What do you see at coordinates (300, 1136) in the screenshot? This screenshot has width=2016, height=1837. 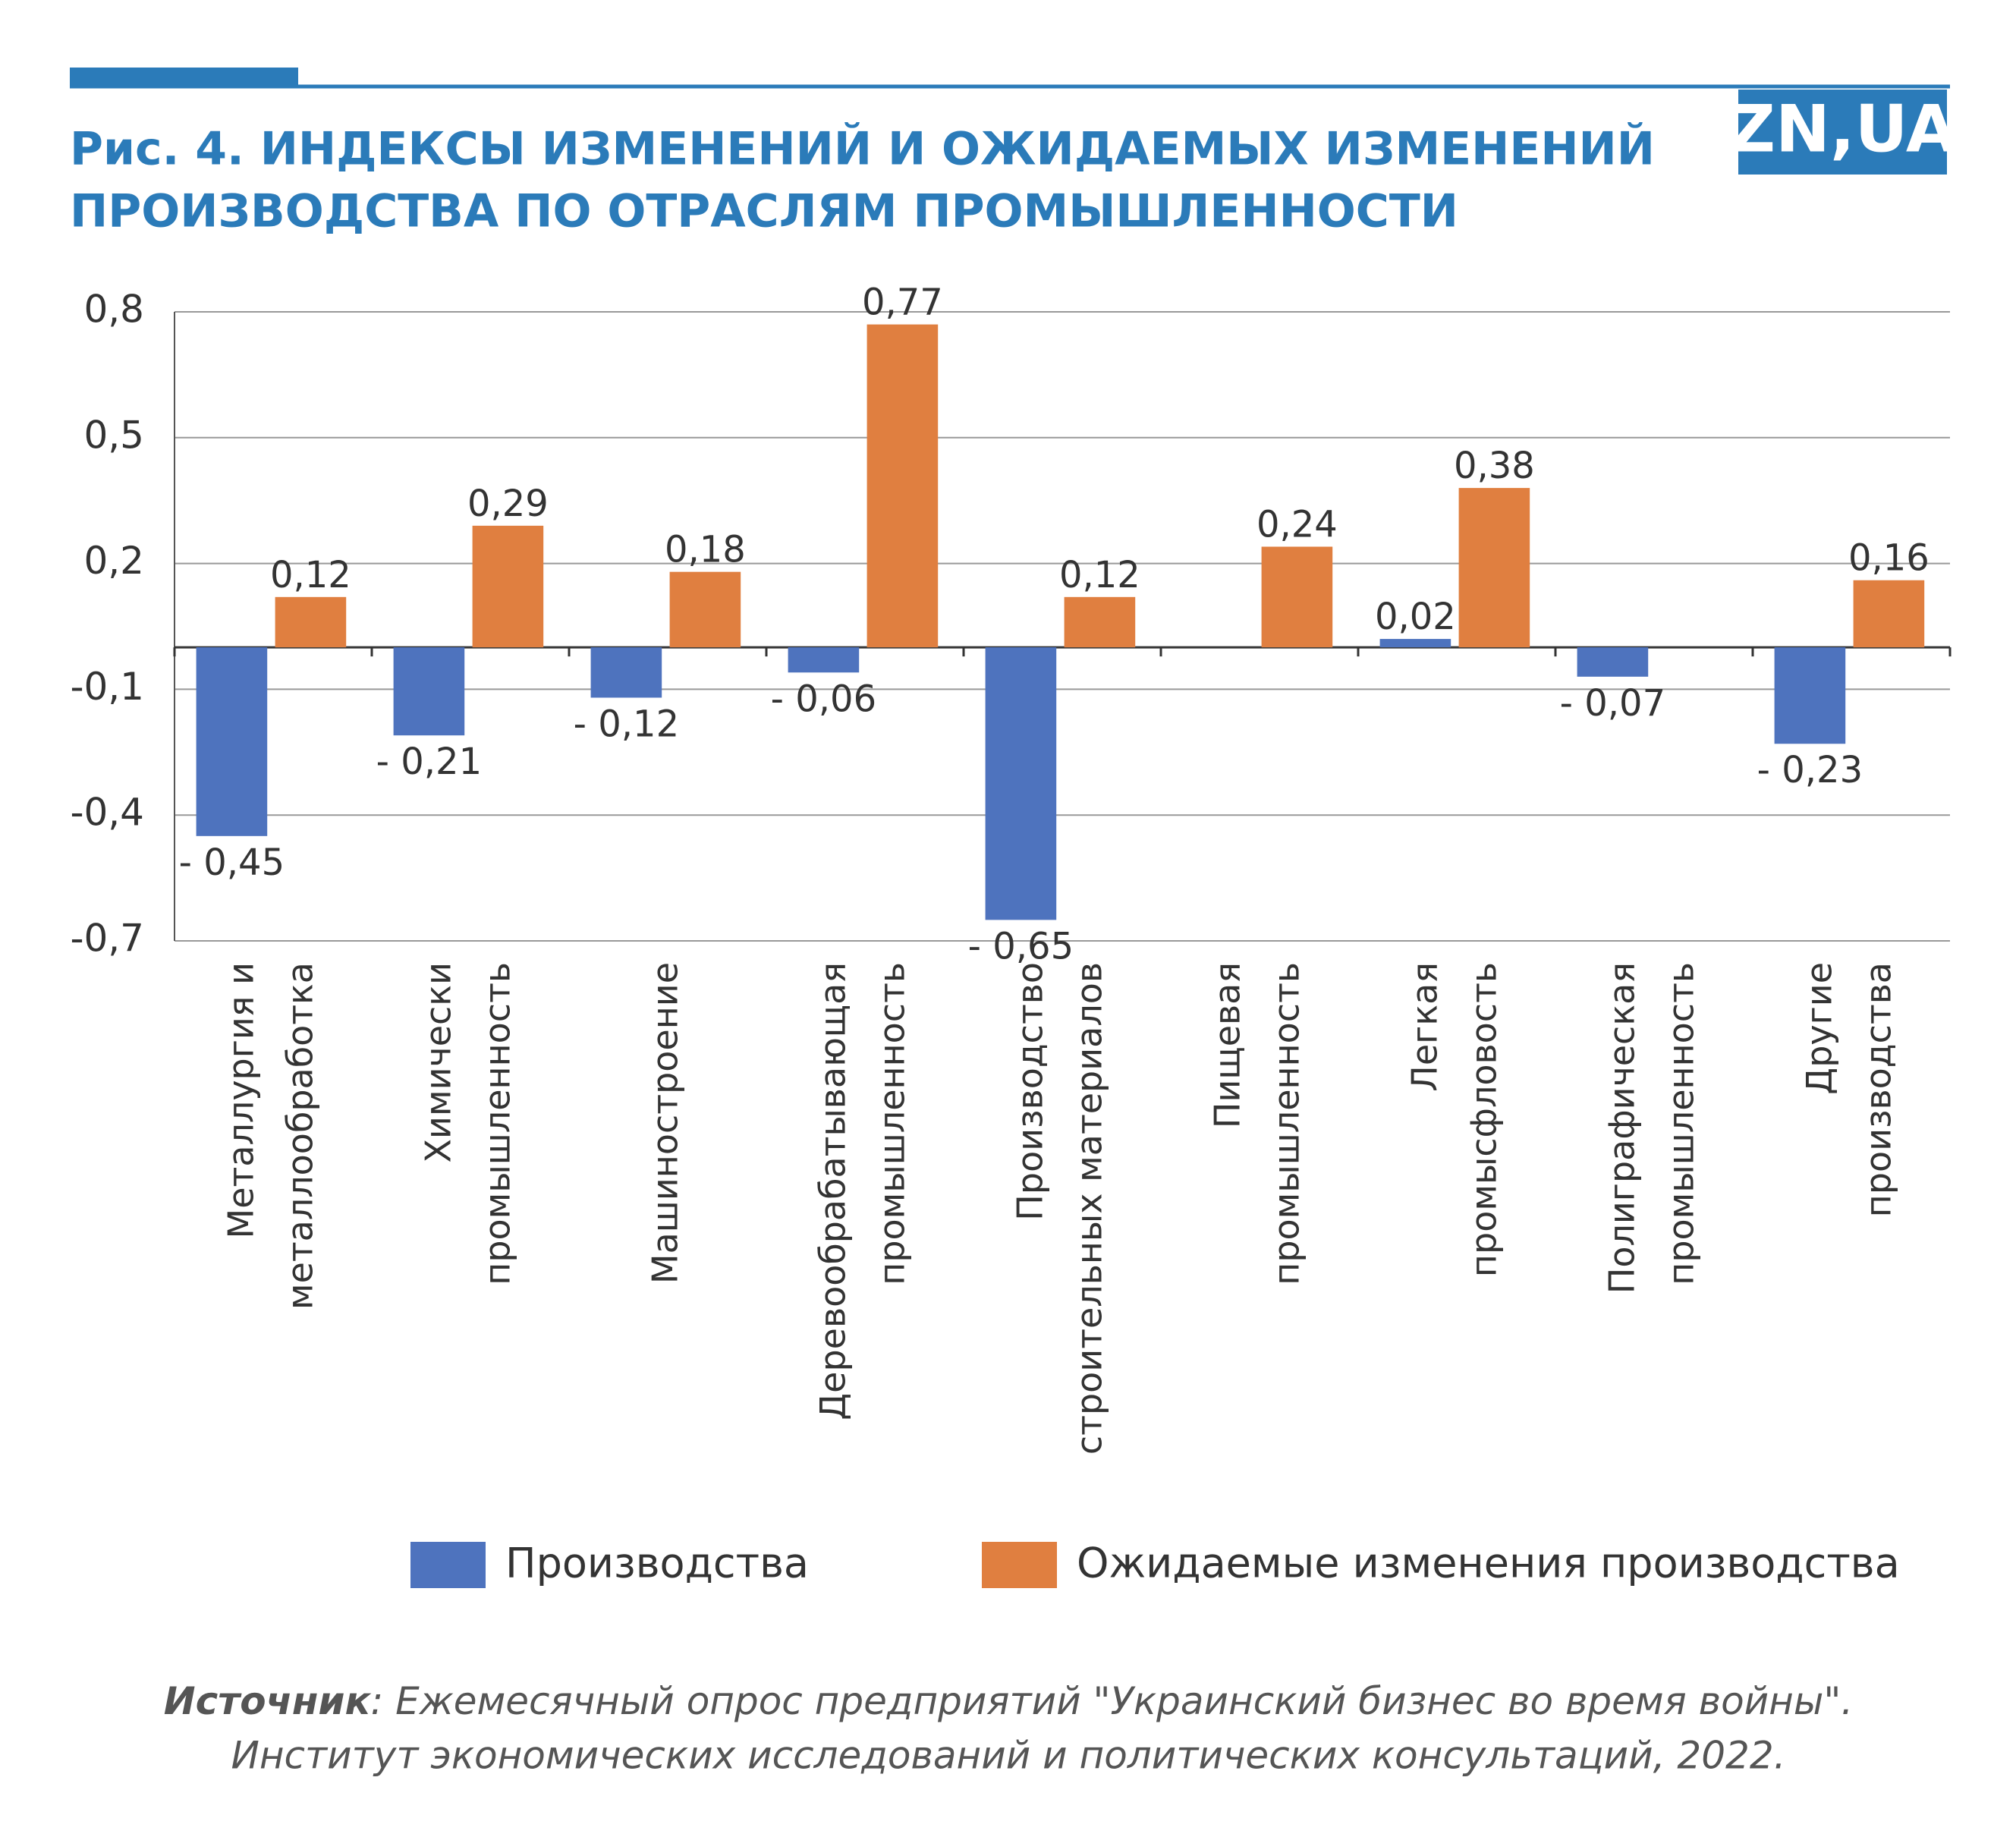 I see `x-tick-label: металлообработка` at bounding box center [300, 1136].